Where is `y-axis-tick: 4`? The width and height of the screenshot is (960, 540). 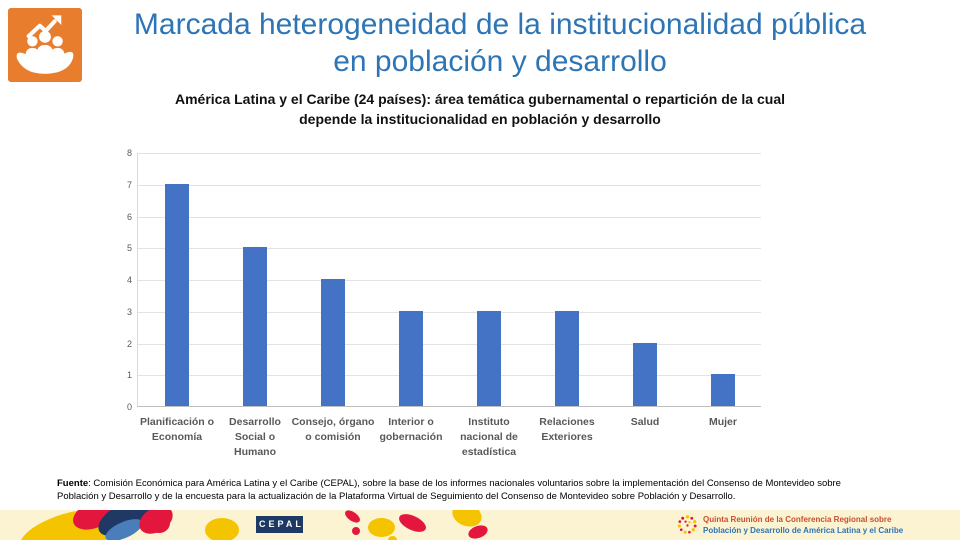 y-axis-tick: 4 is located at coordinates (129, 280).